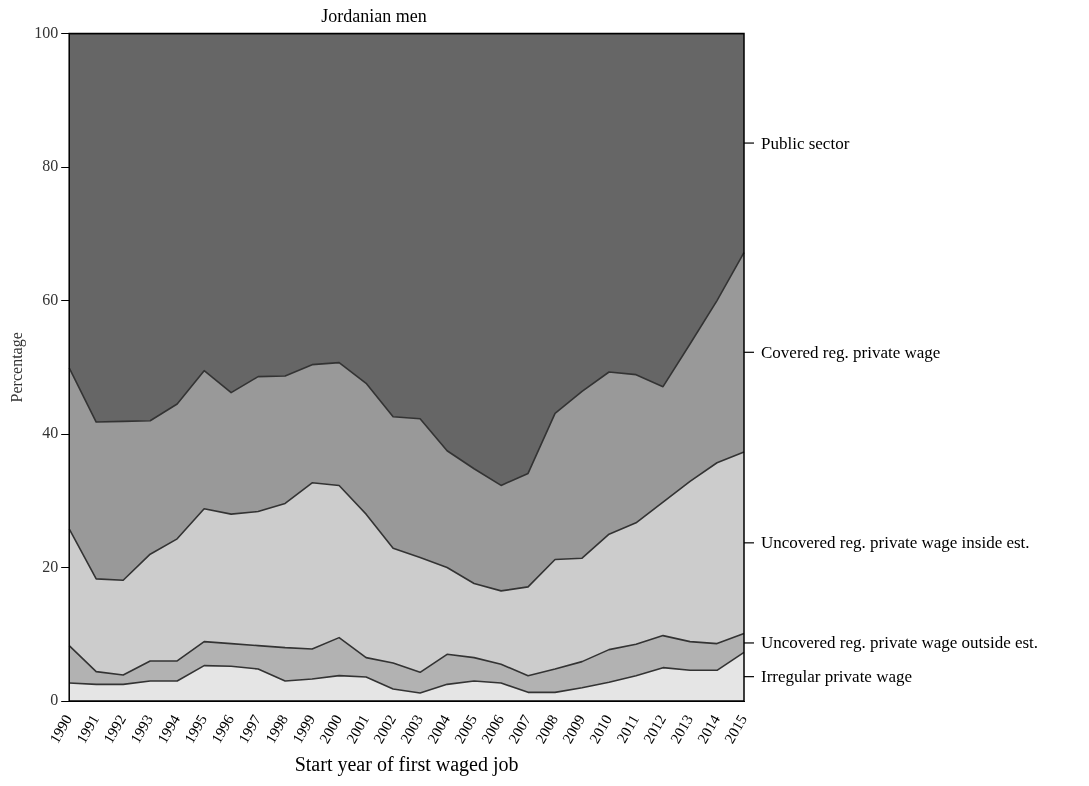 This screenshot has width=1089, height=786. What do you see at coordinates (805, 143) in the screenshot?
I see `series-label: Public sector` at bounding box center [805, 143].